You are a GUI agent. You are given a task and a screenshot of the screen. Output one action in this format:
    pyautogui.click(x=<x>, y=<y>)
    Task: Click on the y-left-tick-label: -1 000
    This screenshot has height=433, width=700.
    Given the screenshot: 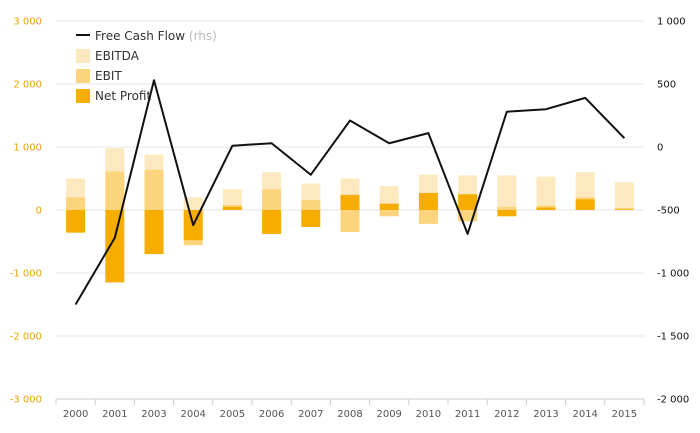 What is the action you would take?
    pyautogui.click(x=26, y=274)
    